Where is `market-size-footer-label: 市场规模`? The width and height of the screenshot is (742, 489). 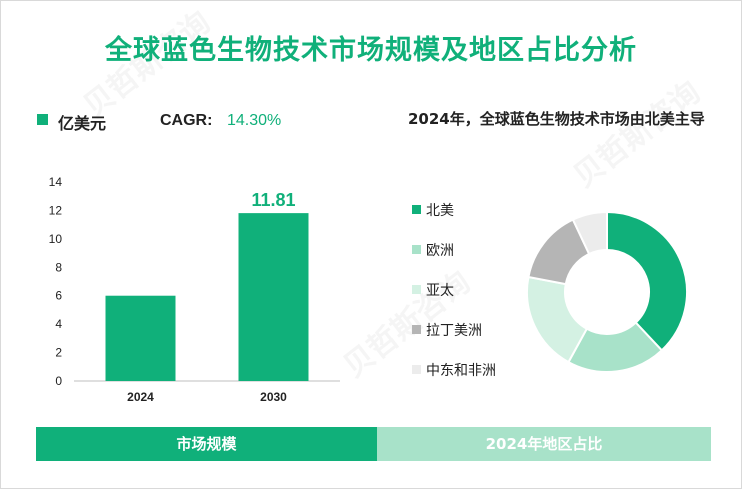
market-size-footer-label: 市场规模 is located at coordinates (206, 444).